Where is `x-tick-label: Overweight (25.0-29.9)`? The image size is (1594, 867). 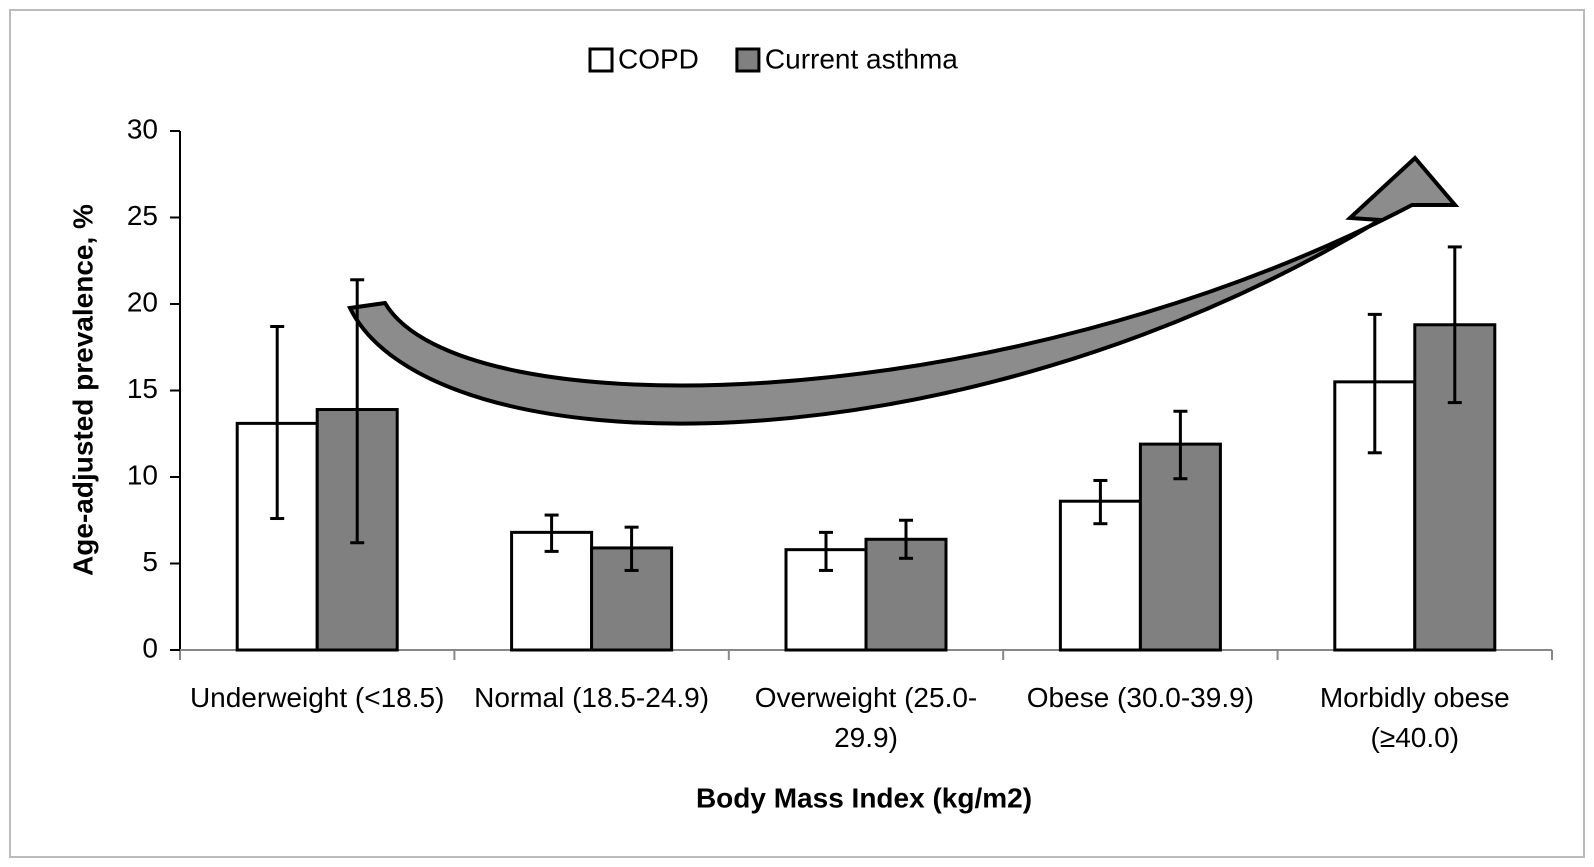 x-tick-label: Overweight (25.0-29.9) is located at coordinates (866, 717).